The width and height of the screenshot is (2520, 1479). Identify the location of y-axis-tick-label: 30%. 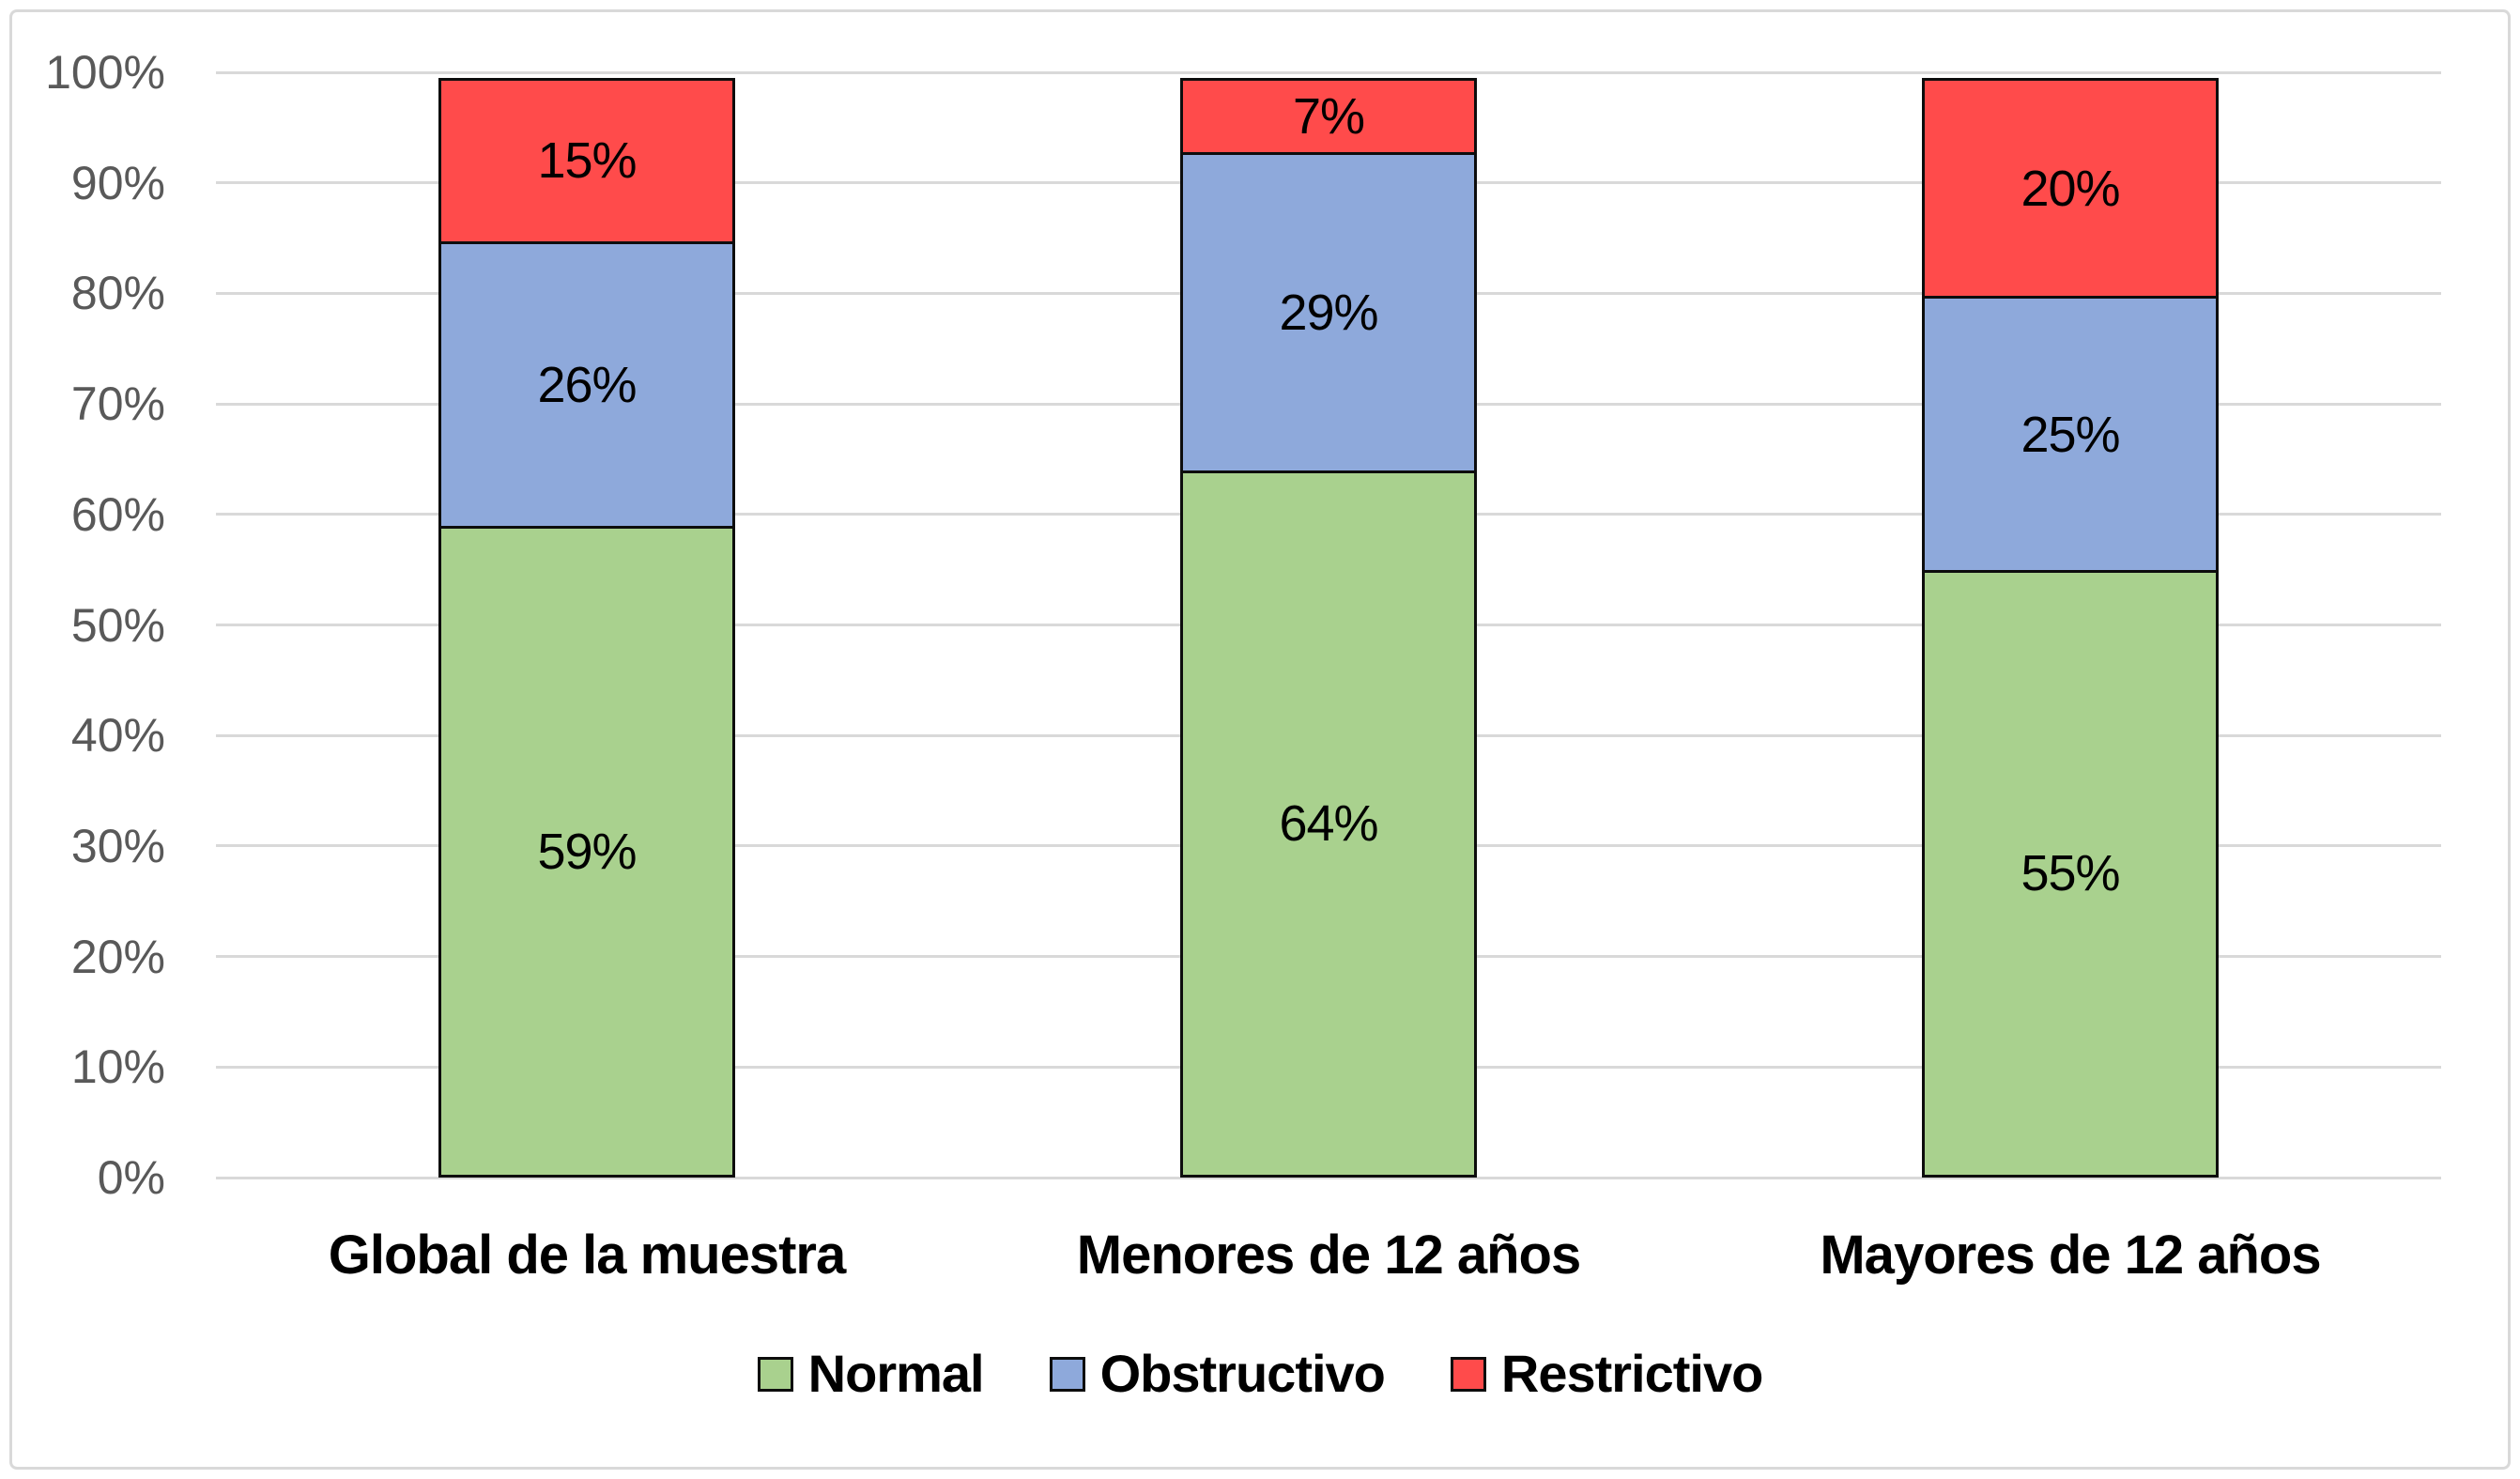
(117, 845).